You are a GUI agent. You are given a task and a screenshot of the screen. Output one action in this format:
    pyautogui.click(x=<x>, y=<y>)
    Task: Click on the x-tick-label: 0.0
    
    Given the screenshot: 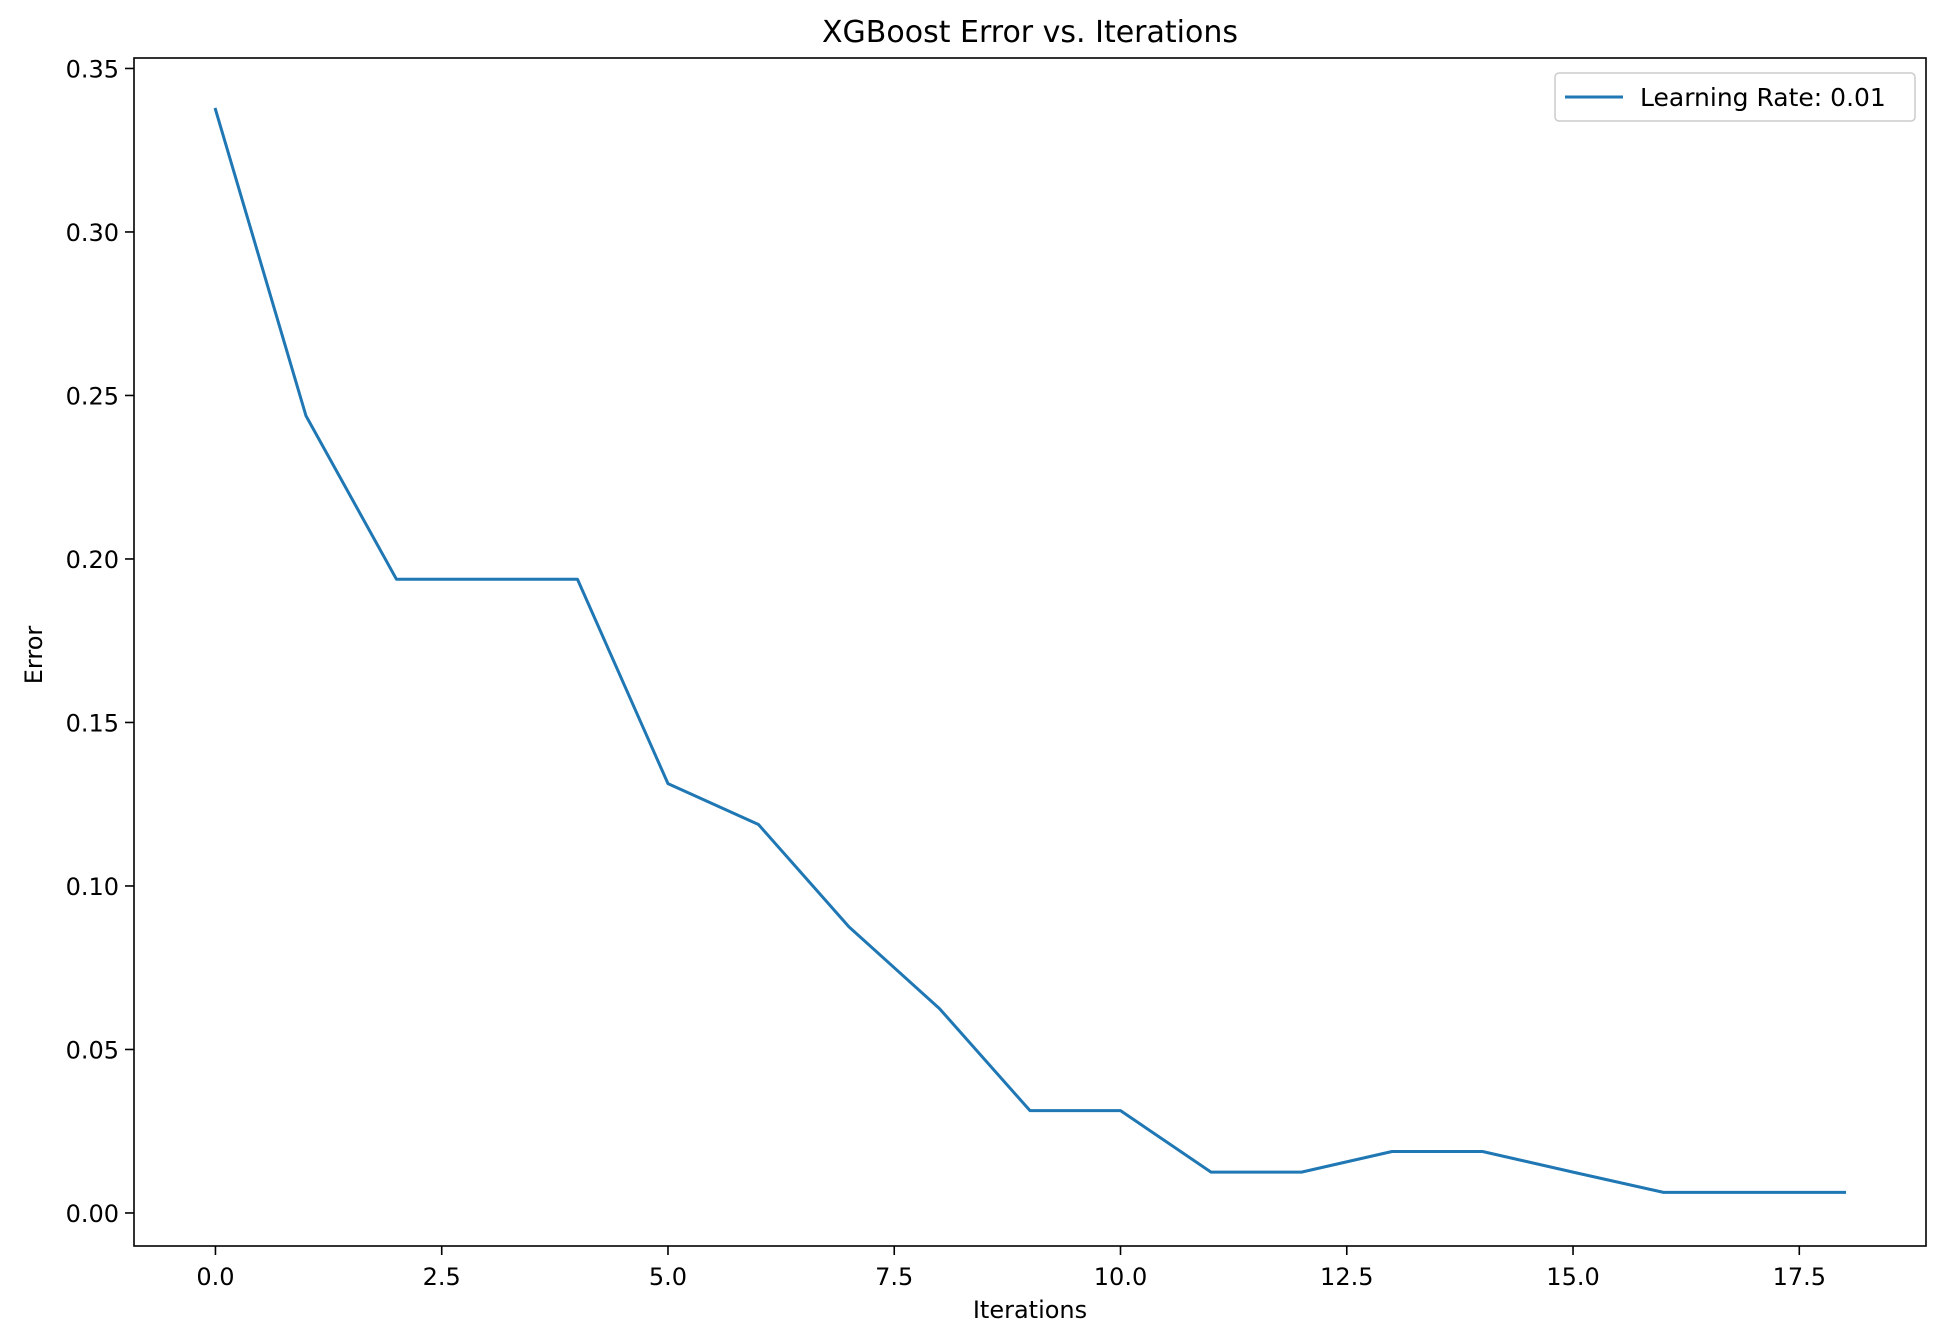 What is the action you would take?
    pyautogui.click(x=215, y=1277)
    